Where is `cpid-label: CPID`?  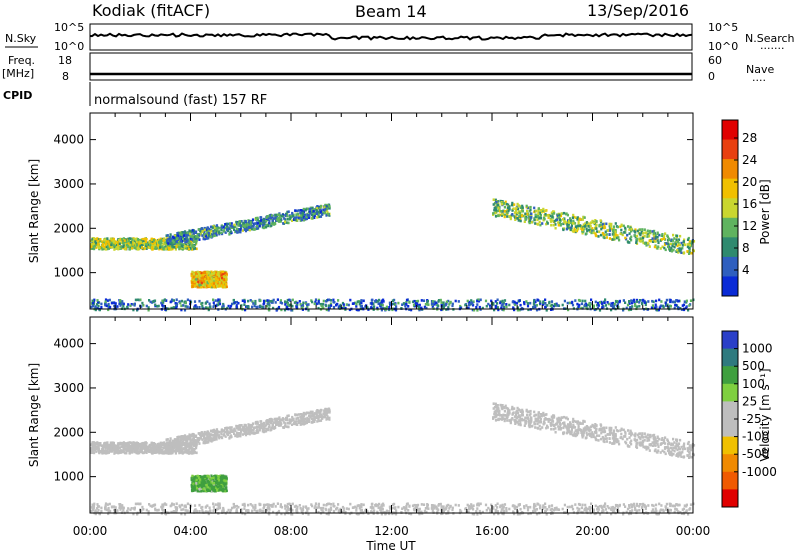
cpid-label: CPID is located at coordinates (17, 95).